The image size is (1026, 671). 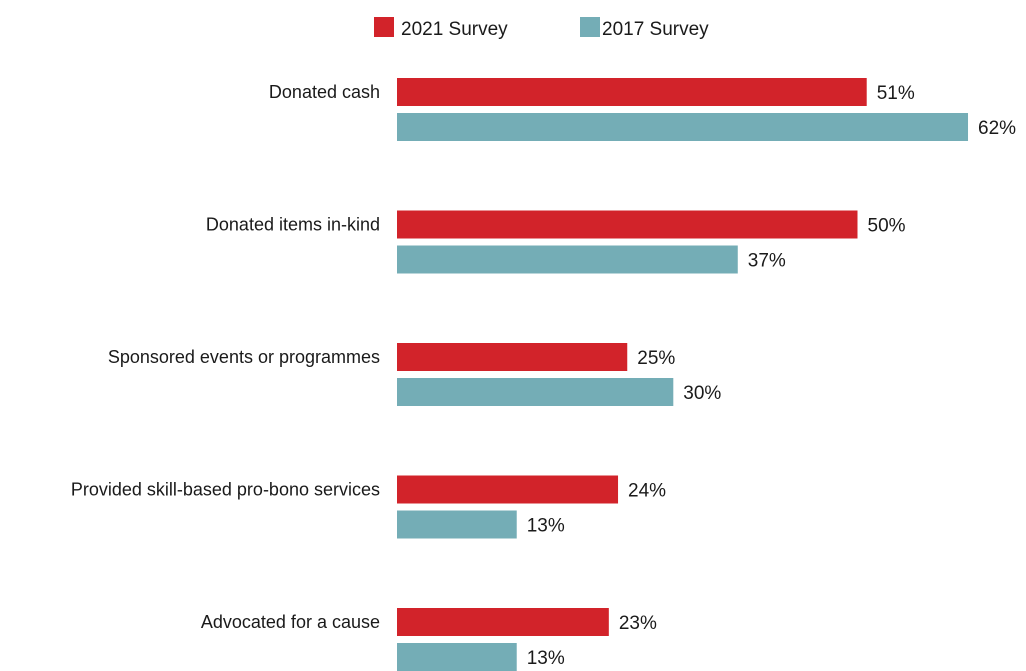 What do you see at coordinates (655, 29) in the screenshot?
I see `legend-label-2017-survey: 2017 Survey` at bounding box center [655, 29].